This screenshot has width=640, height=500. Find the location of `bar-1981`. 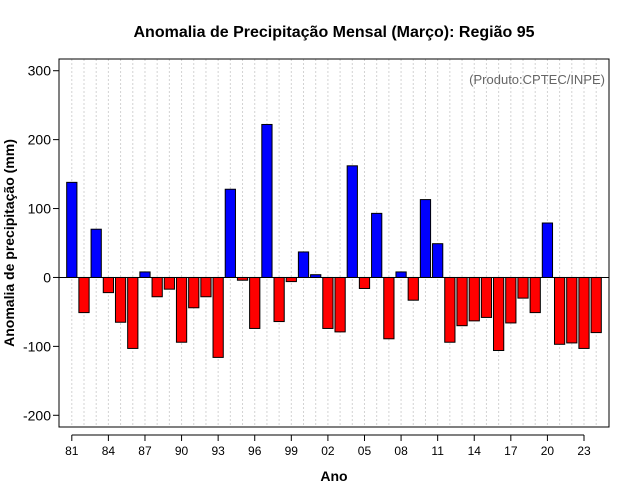

bar-1981 is located at coordinates (72, 229).